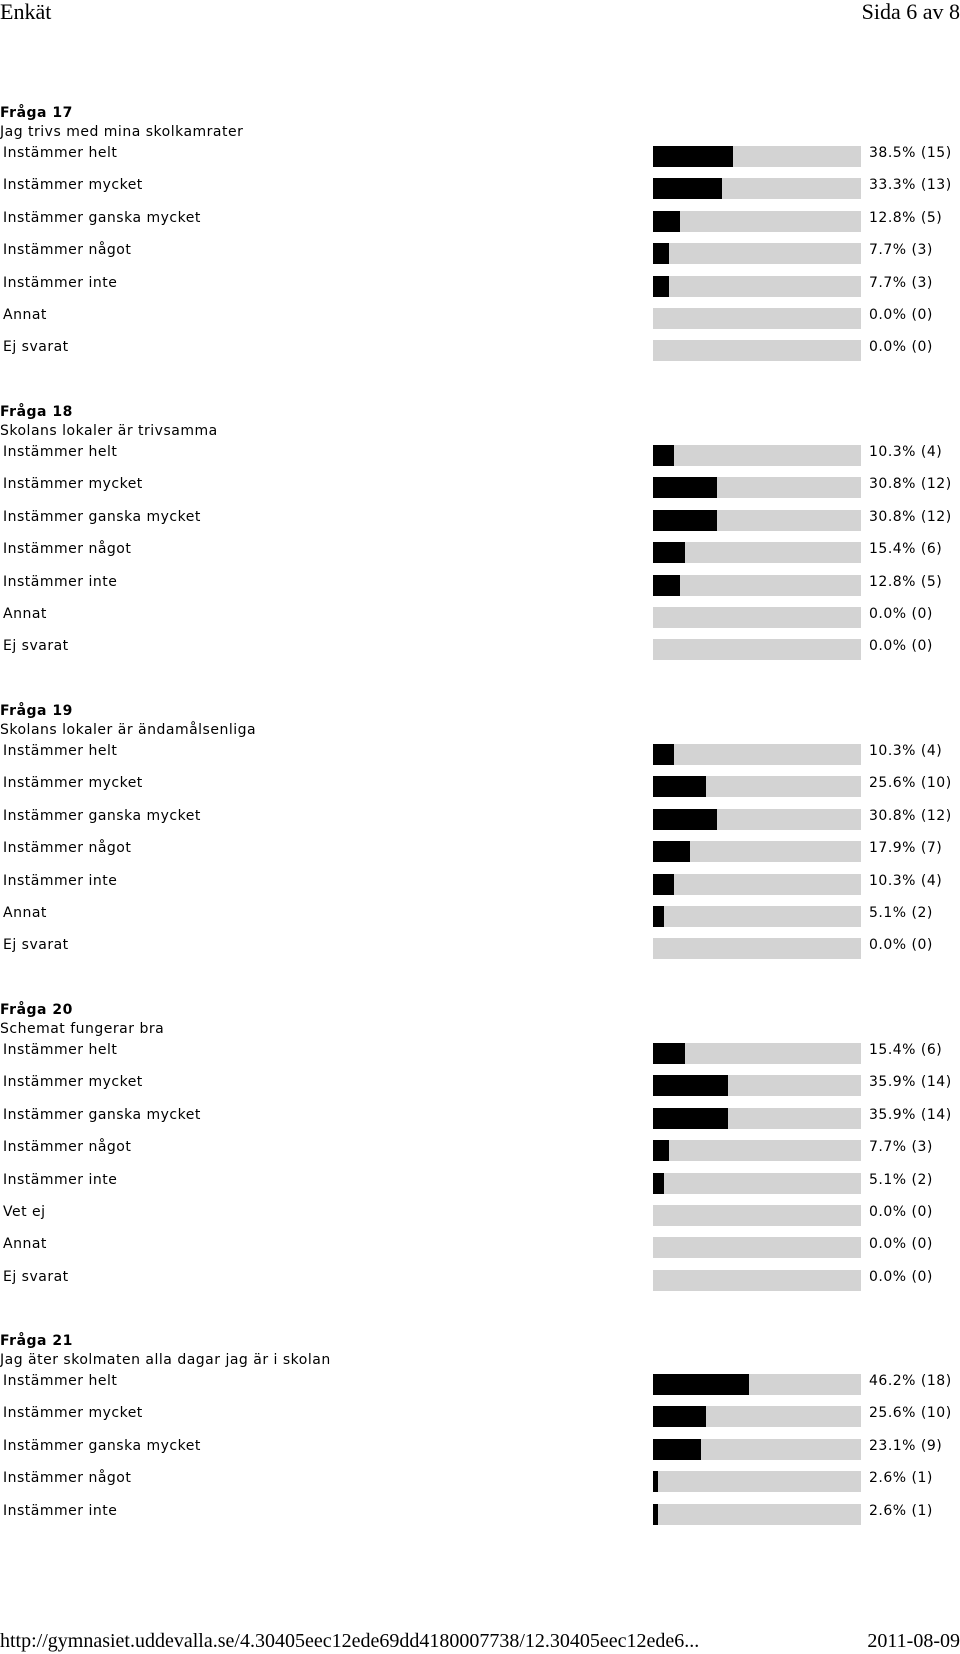 This screenshot has width=960, height=1654. Describe the element at coordinates (480, 1452) in the screenshot. I see `answer-row: Instämmer ganska mycket 23.1% (9)` at that location.